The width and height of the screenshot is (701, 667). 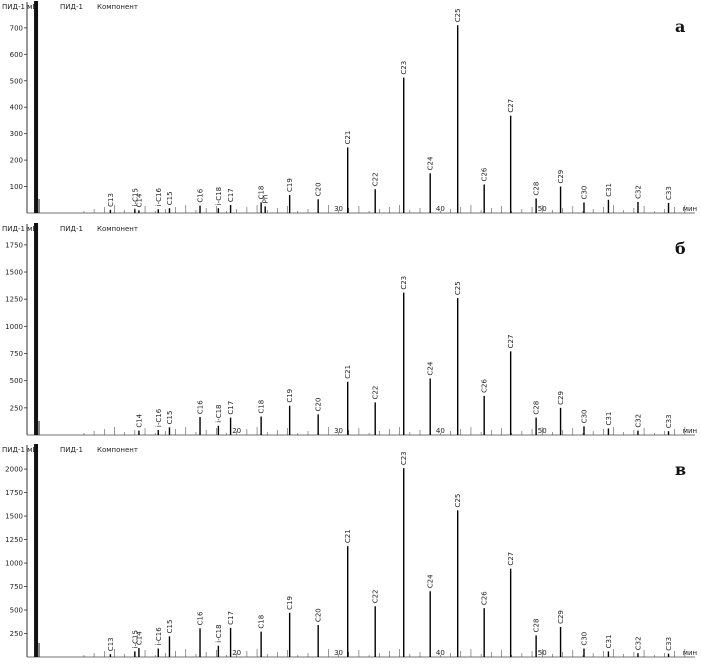 I want to click on panel-label: в, so click(x=680, y=469).